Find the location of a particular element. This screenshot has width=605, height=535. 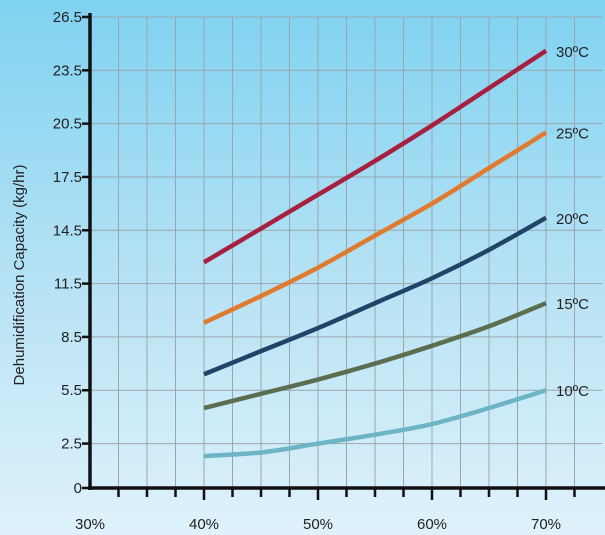

series-label: 10ºC is located at coordinates (572, 391).